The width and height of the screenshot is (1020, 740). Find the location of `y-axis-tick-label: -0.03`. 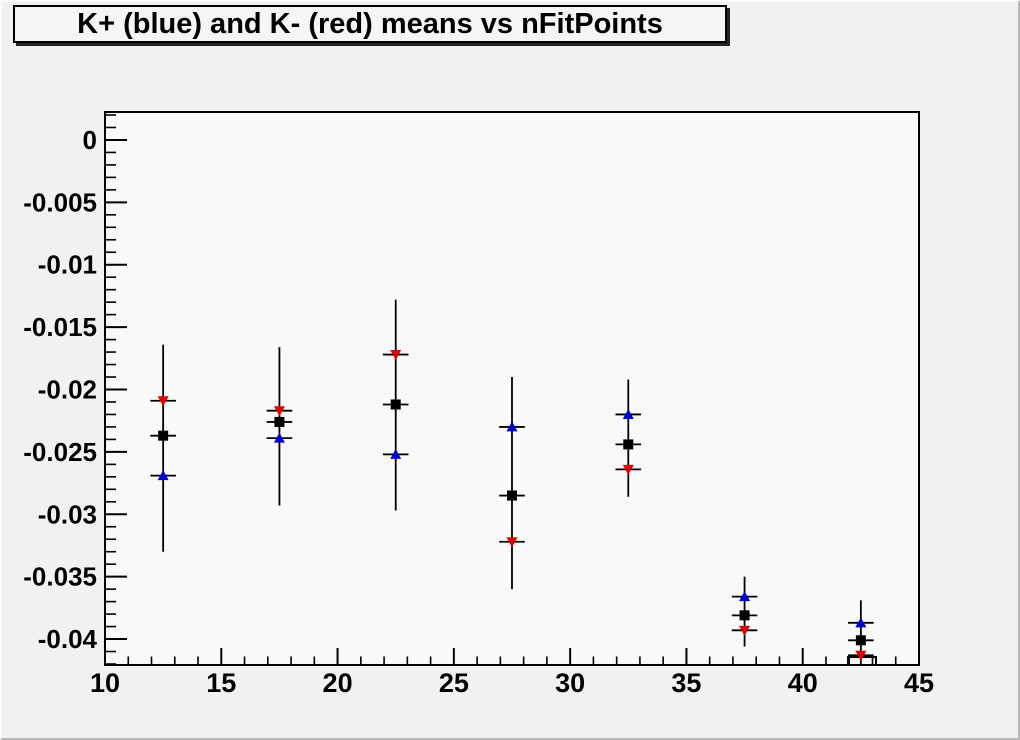

y-axis-tick-label: -0.03 is located at coordinates (67, 514).